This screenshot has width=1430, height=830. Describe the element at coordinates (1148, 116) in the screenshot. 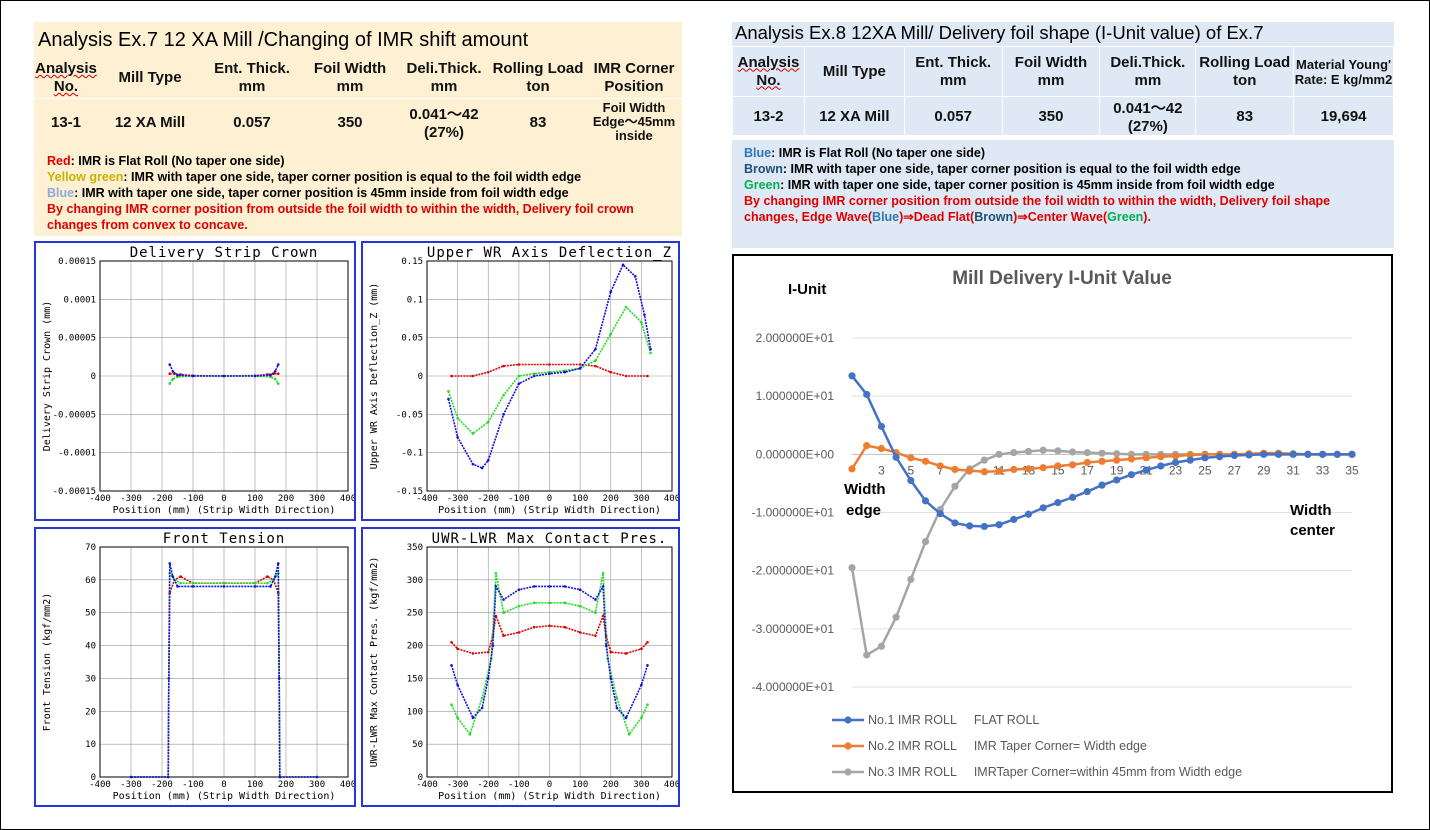

I see `ex8-cell-deli: 0.041～42 (27%)` at that location.